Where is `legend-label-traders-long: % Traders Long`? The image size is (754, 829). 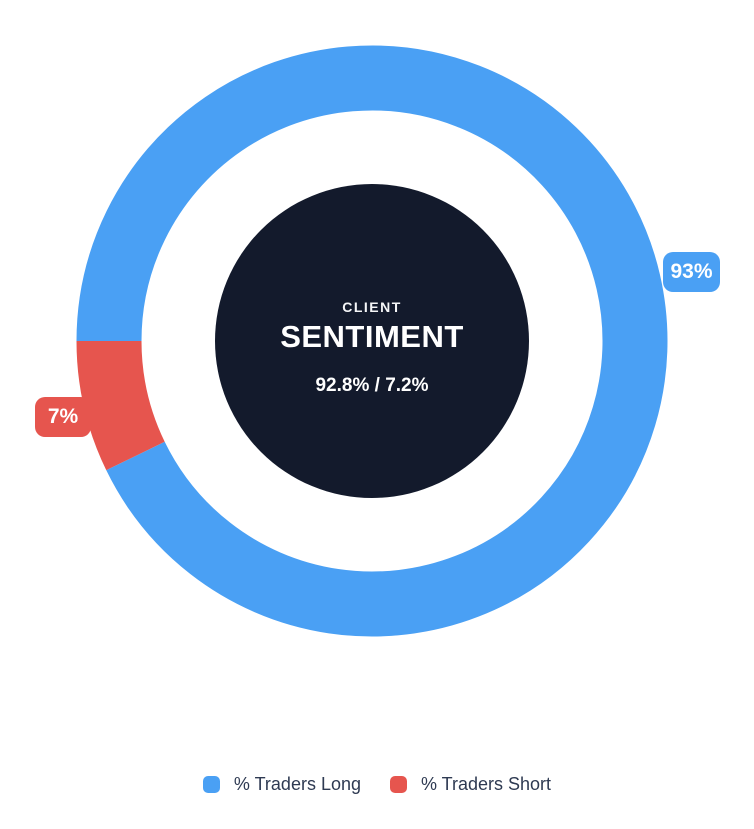
legend-label-traders-long: % Traders Long is located at coordinates (297, 784).